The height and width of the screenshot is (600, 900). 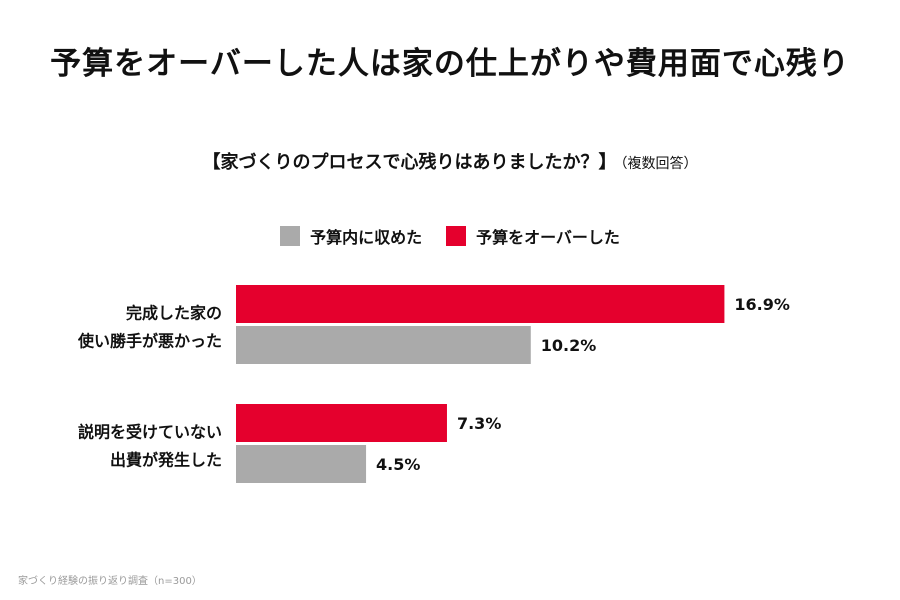 I want to click on legend-swatch-over-budget, so click(x=456, y=236).